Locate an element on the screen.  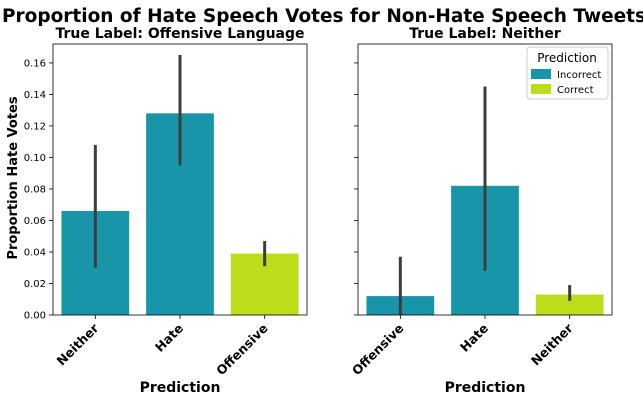
legend-title: Prediction is located at coordinates (567, 58).